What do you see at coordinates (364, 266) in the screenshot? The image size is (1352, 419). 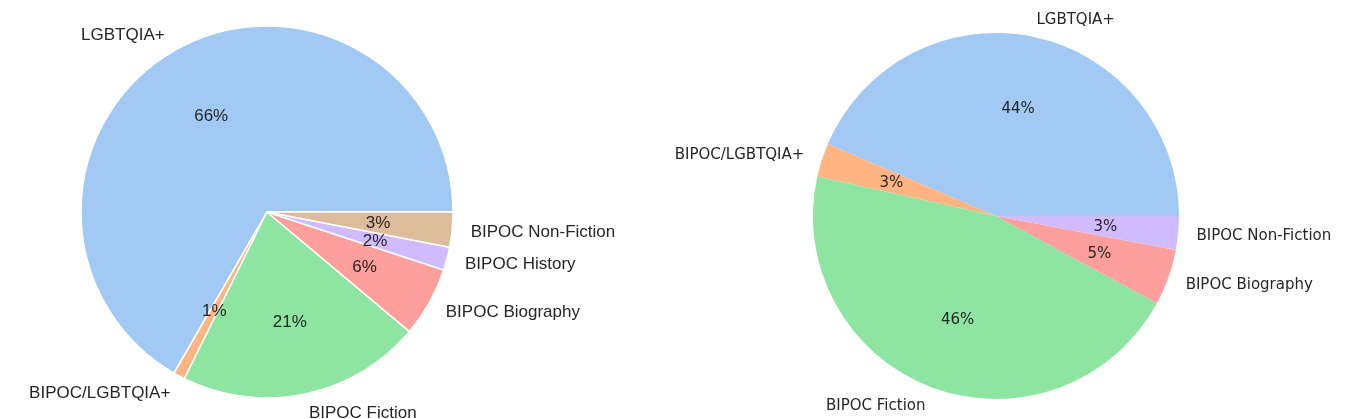 I see `data-label: 6%` at bounding box center [364, 266].